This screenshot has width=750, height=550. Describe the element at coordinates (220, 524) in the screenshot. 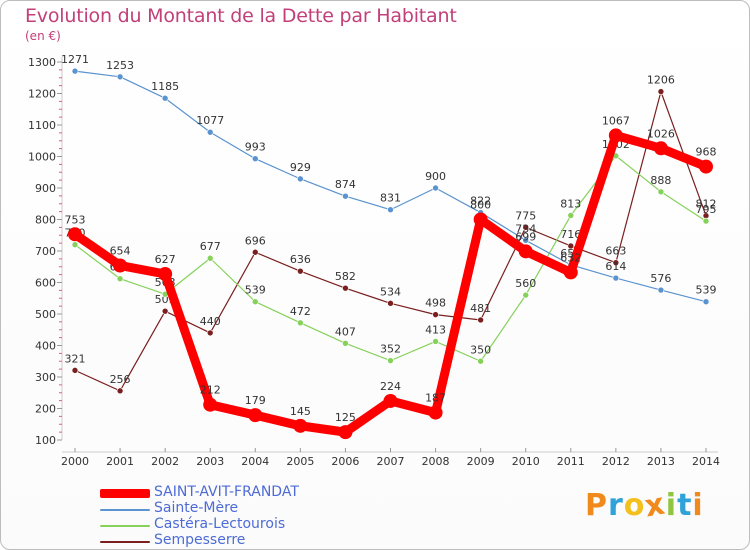

I see `legend-label: Castéra-Lectourois` at that location.